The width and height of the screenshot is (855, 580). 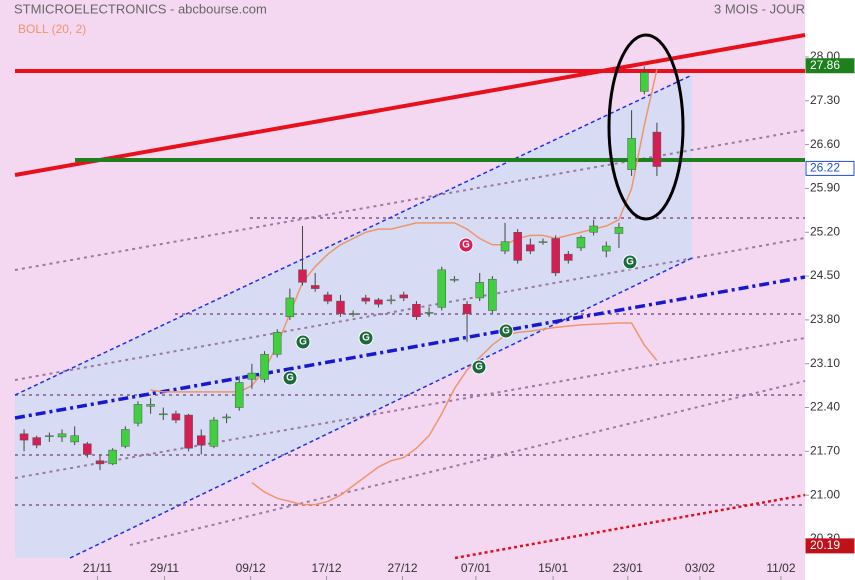 What do you see at coordinates (402, 568) in the screenshot?
I see `x-tick-label: 27/12` at bounding box center [402, 568].